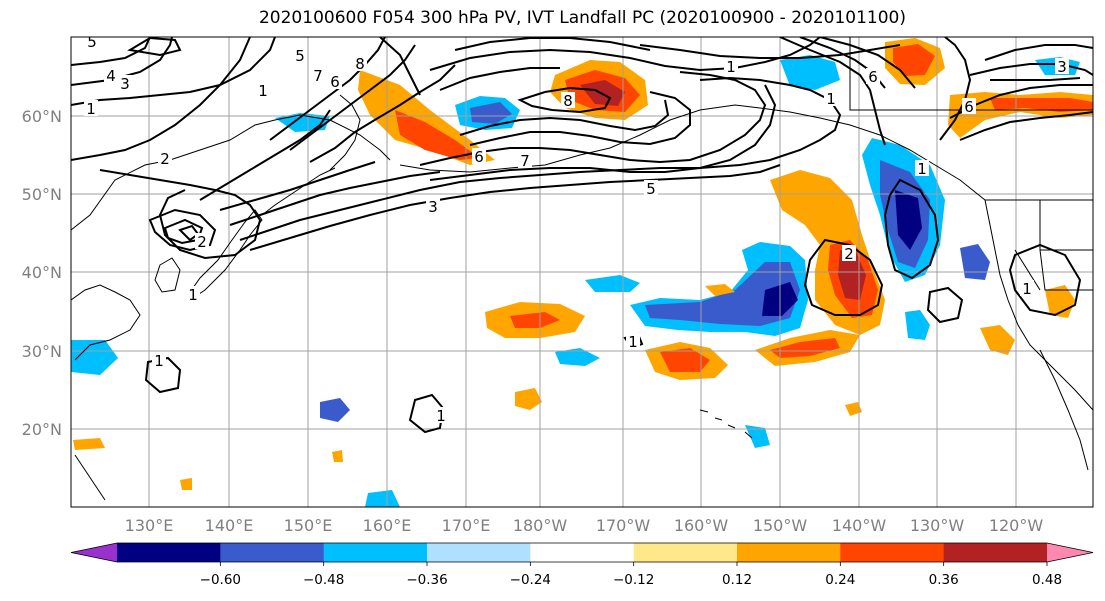 This screenshot has width=1105, height=601. What do you see at coordinates (726, 424) in the screenshot?
I see `hawaii-islands` at bounding box center [726, 424].